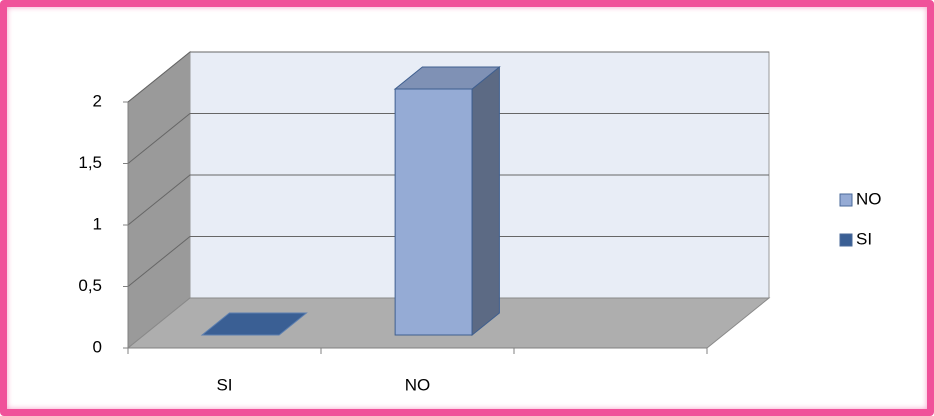  I want to click on y-tick-label: 2, so click(97, 100).